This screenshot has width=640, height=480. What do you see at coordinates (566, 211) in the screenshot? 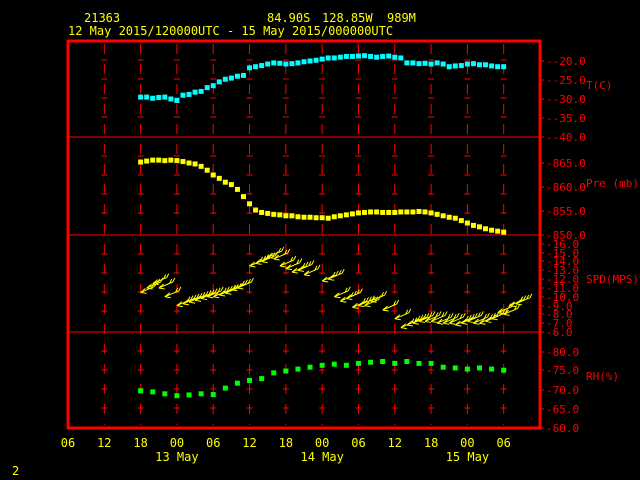
I see `y-tick-label: -855.0` at bounding box center [566, 211].